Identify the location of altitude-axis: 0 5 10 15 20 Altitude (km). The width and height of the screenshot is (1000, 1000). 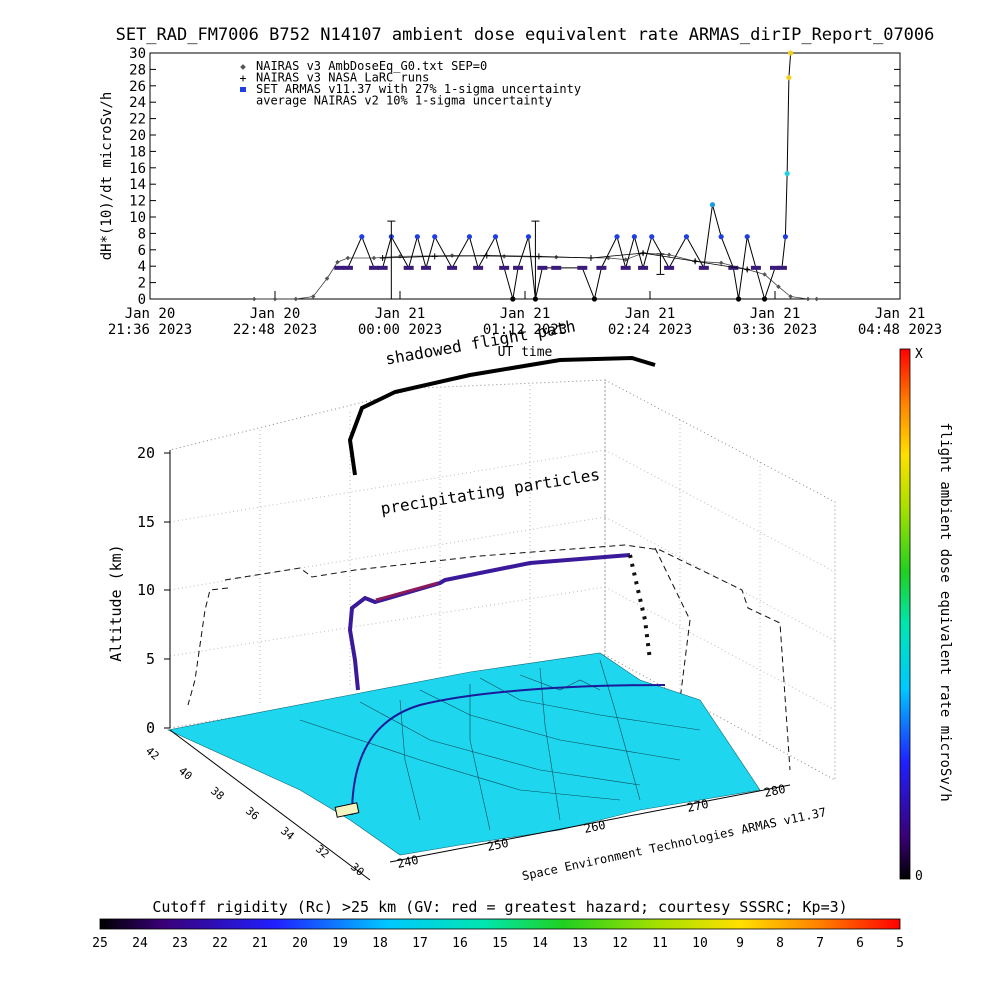
(139, 590).